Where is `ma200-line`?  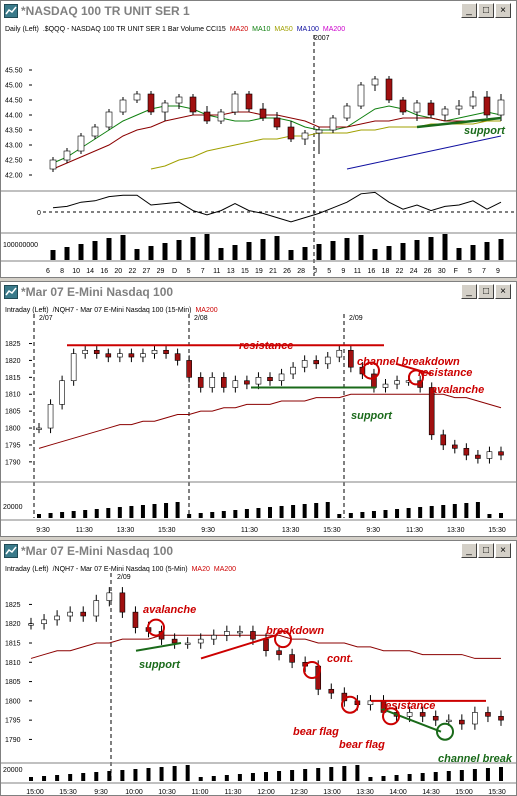
ma200-line is located at coordinates (270, 421).